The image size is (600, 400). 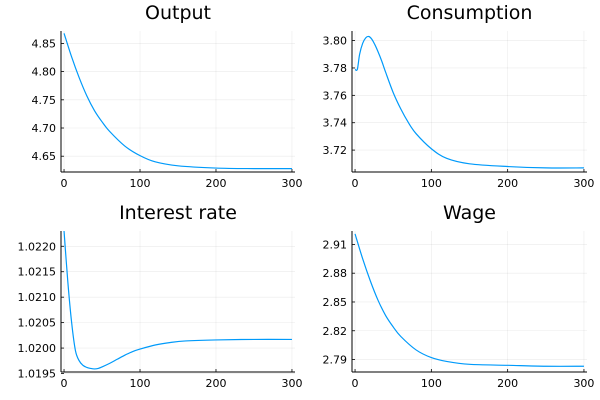 What do you see at coordinates (335, 360) in the screenshot?
I see `y-tick-label: 2.79` at bounding box center [335, 360].